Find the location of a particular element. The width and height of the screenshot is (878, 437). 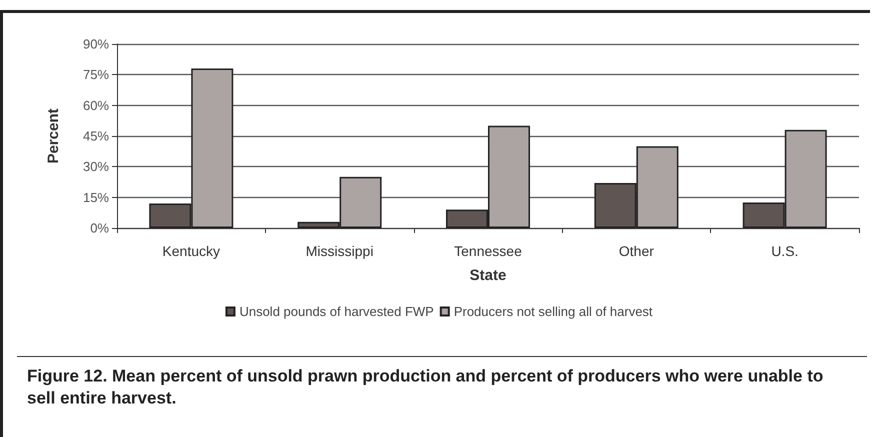

x-tick-label: Tennessee is located at coordinates (488, 251).